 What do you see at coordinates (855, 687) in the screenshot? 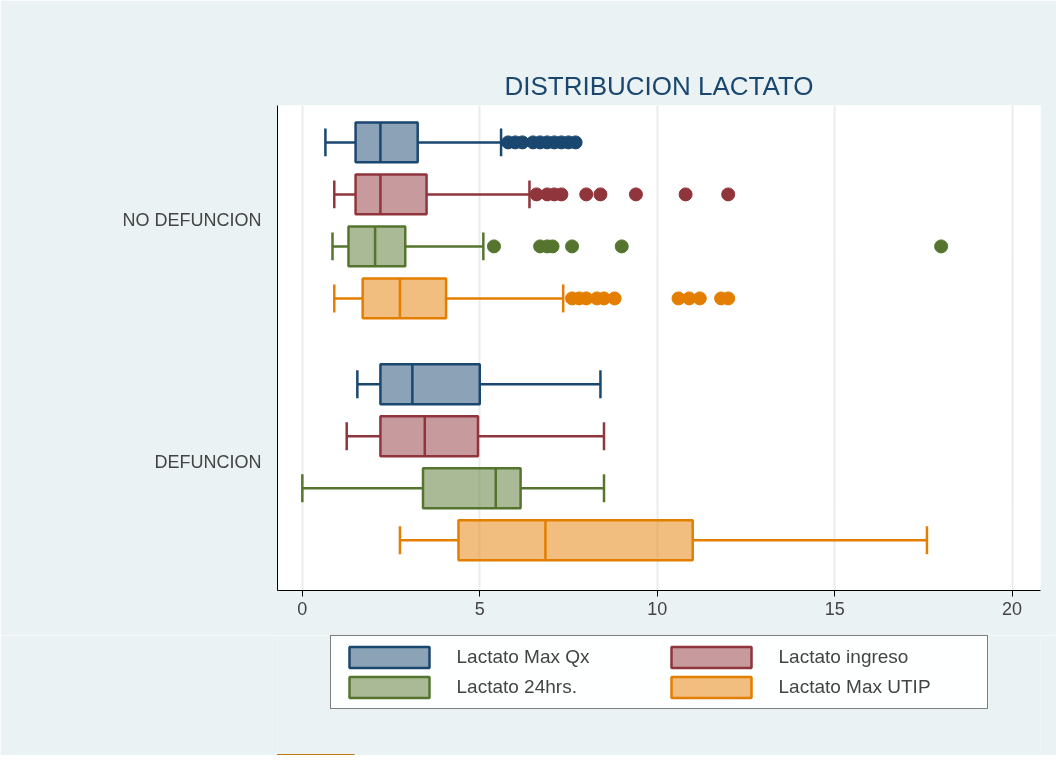
I see `legend-label: Lactato Max UTIP` at bounding box center [855, 687].